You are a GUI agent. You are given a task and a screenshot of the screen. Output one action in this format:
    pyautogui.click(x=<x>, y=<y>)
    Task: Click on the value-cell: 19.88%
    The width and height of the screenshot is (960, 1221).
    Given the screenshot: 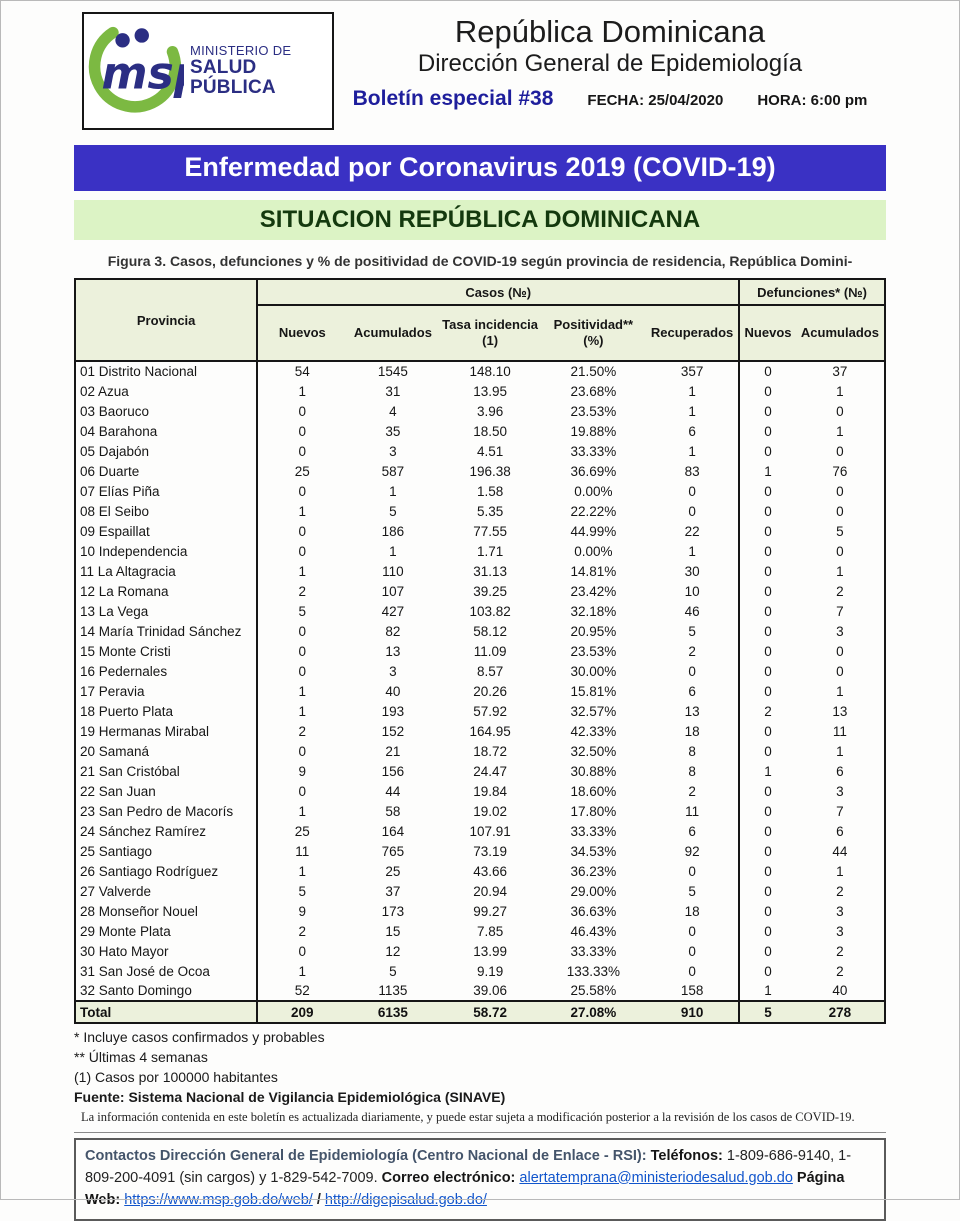 What is the action you would take?
    pyautogui.click(x=593, y=431)
    